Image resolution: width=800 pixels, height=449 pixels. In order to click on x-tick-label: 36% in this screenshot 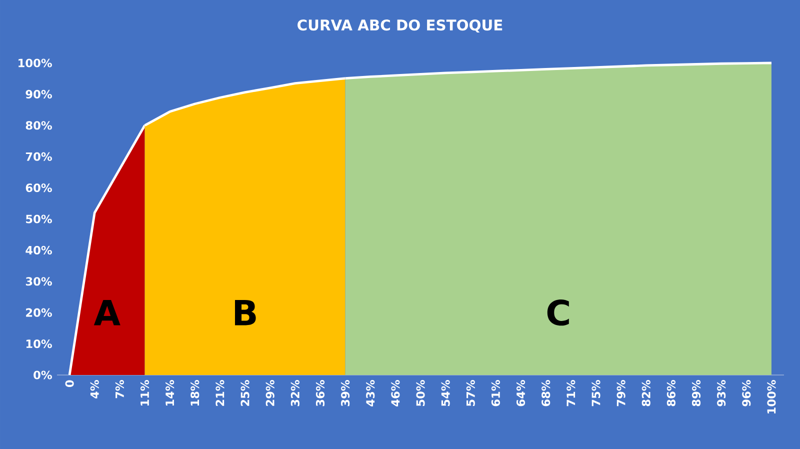, I will do `click(320, 393)`.